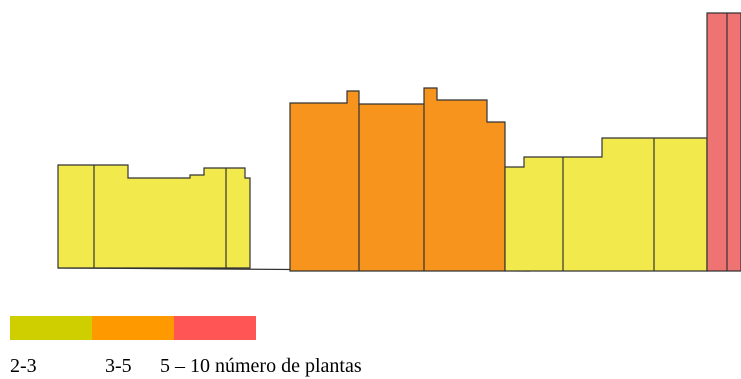 The width and height of the screenshot is (741, 379). Describe the element at coordinates (397, 179) in the screenshot. I see `building-block-center` at that location.